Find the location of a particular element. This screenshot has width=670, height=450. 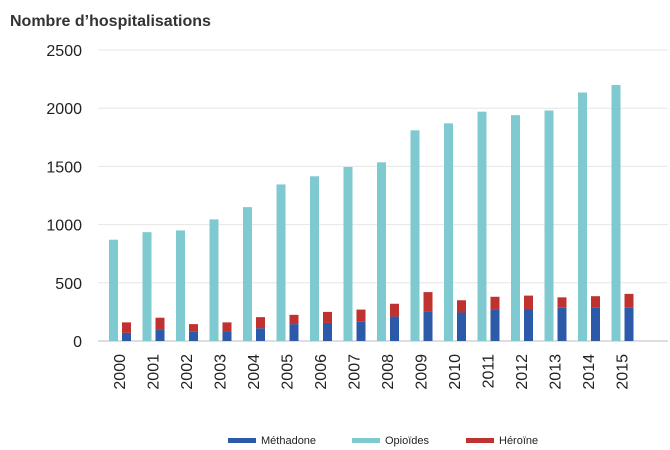

x-tick-label: 2008 is located at coordinates (388, 372).